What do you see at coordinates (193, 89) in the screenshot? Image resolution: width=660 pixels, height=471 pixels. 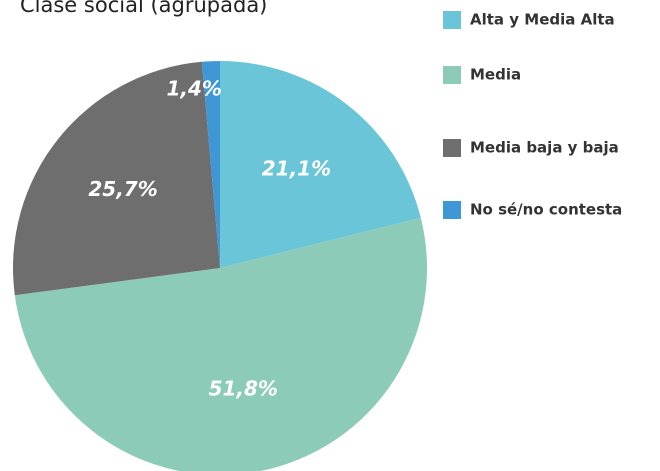 I see `data-label: 1,4%` at bounding box center [193, 89].